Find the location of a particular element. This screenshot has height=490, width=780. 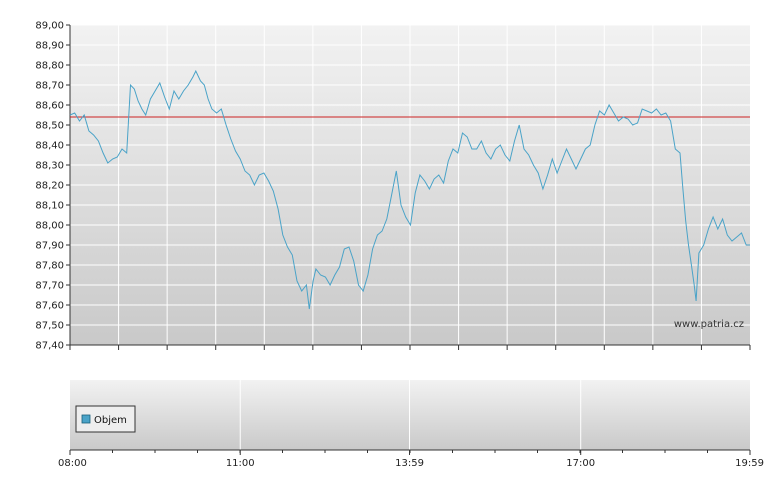

y-tick-label: 87,40 is located at coordinates (49, 346).